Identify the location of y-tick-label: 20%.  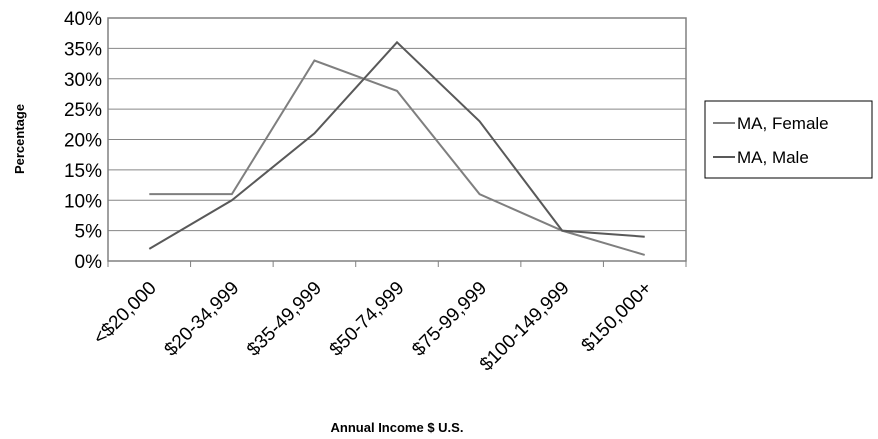
(83, 141).